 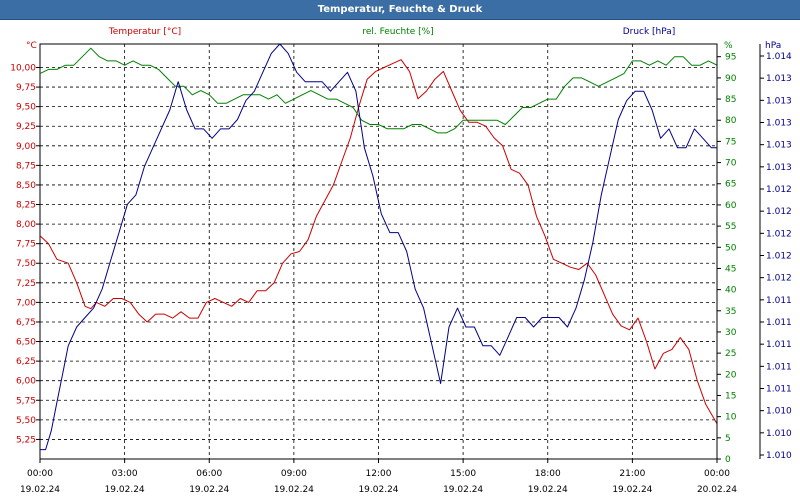 I want to click on left-tick-label: 9,50, so click(x=26, y=108).